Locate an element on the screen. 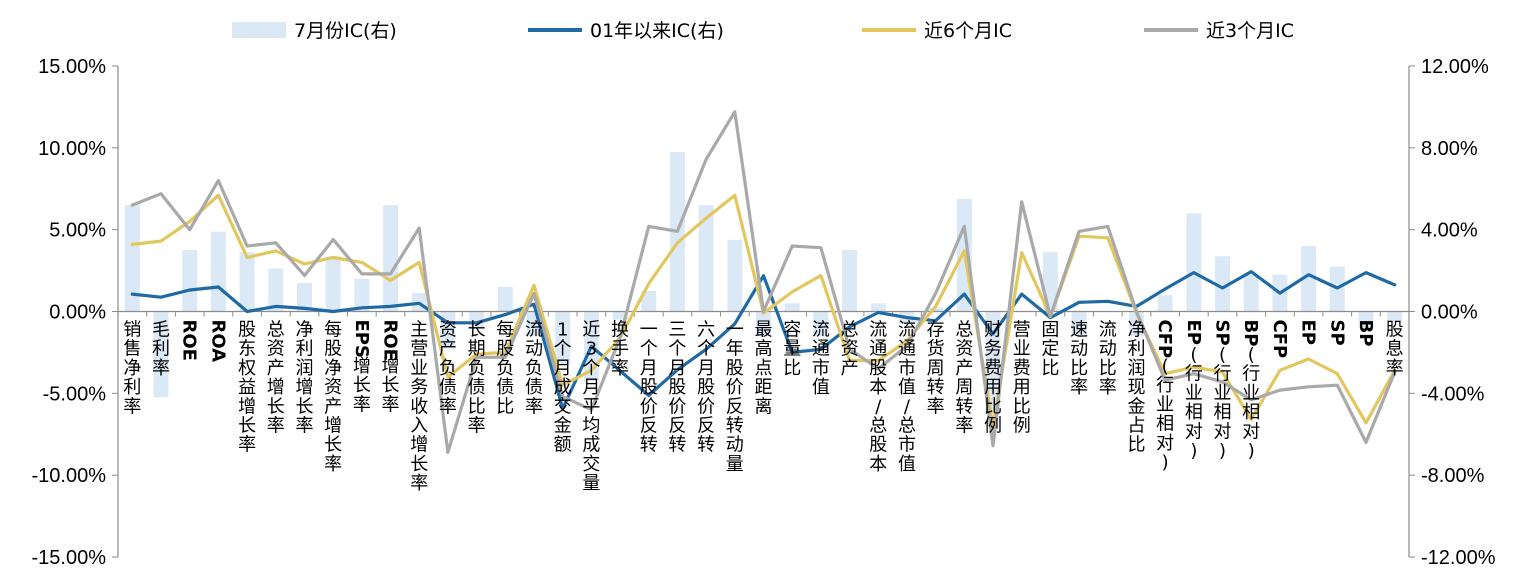  svg-text: 权 is located at coordinates (247, 368).